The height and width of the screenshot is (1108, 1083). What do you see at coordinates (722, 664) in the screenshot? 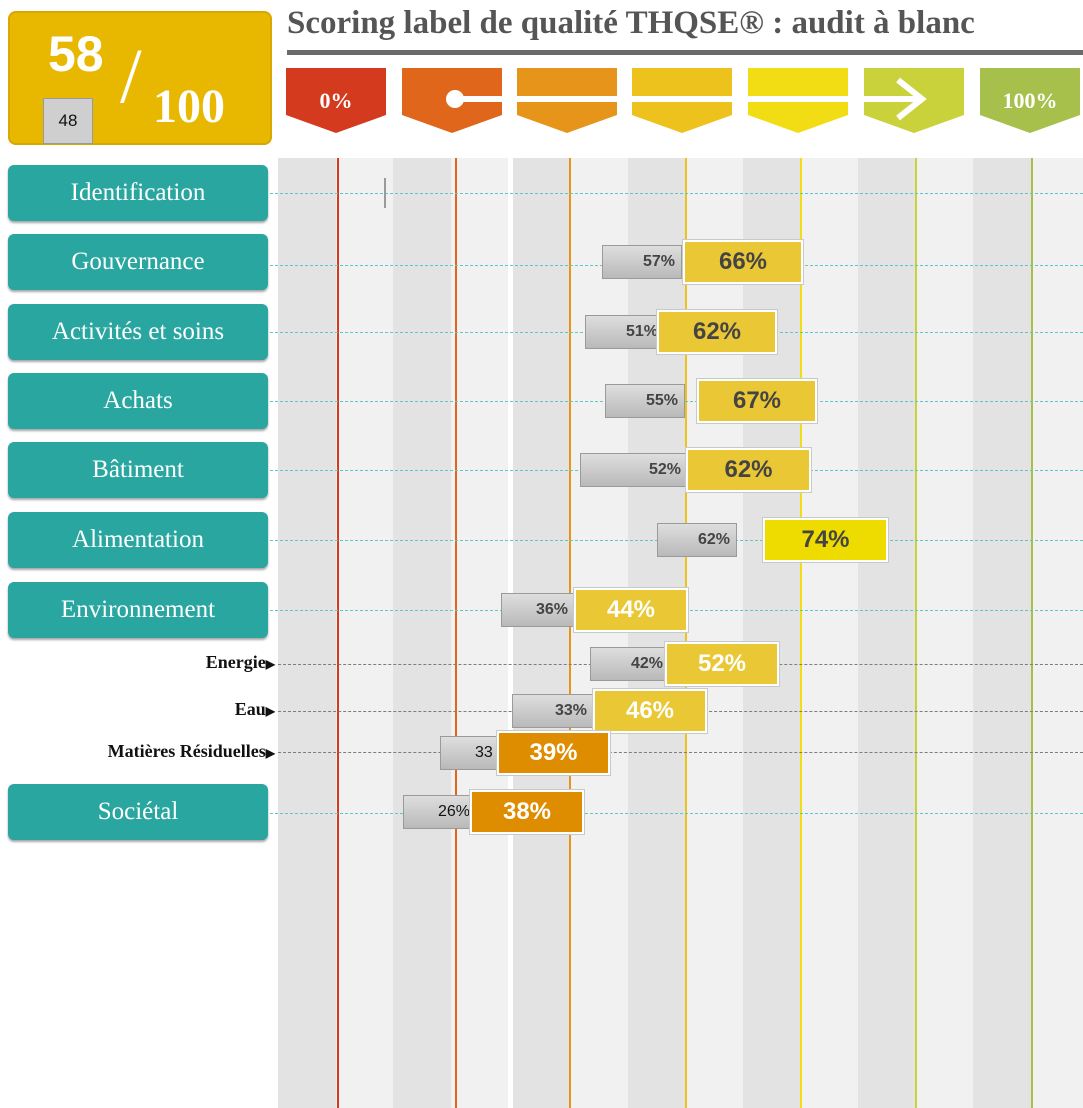
I see `current-score-badge: 52%` at bounding box center [722, 664].